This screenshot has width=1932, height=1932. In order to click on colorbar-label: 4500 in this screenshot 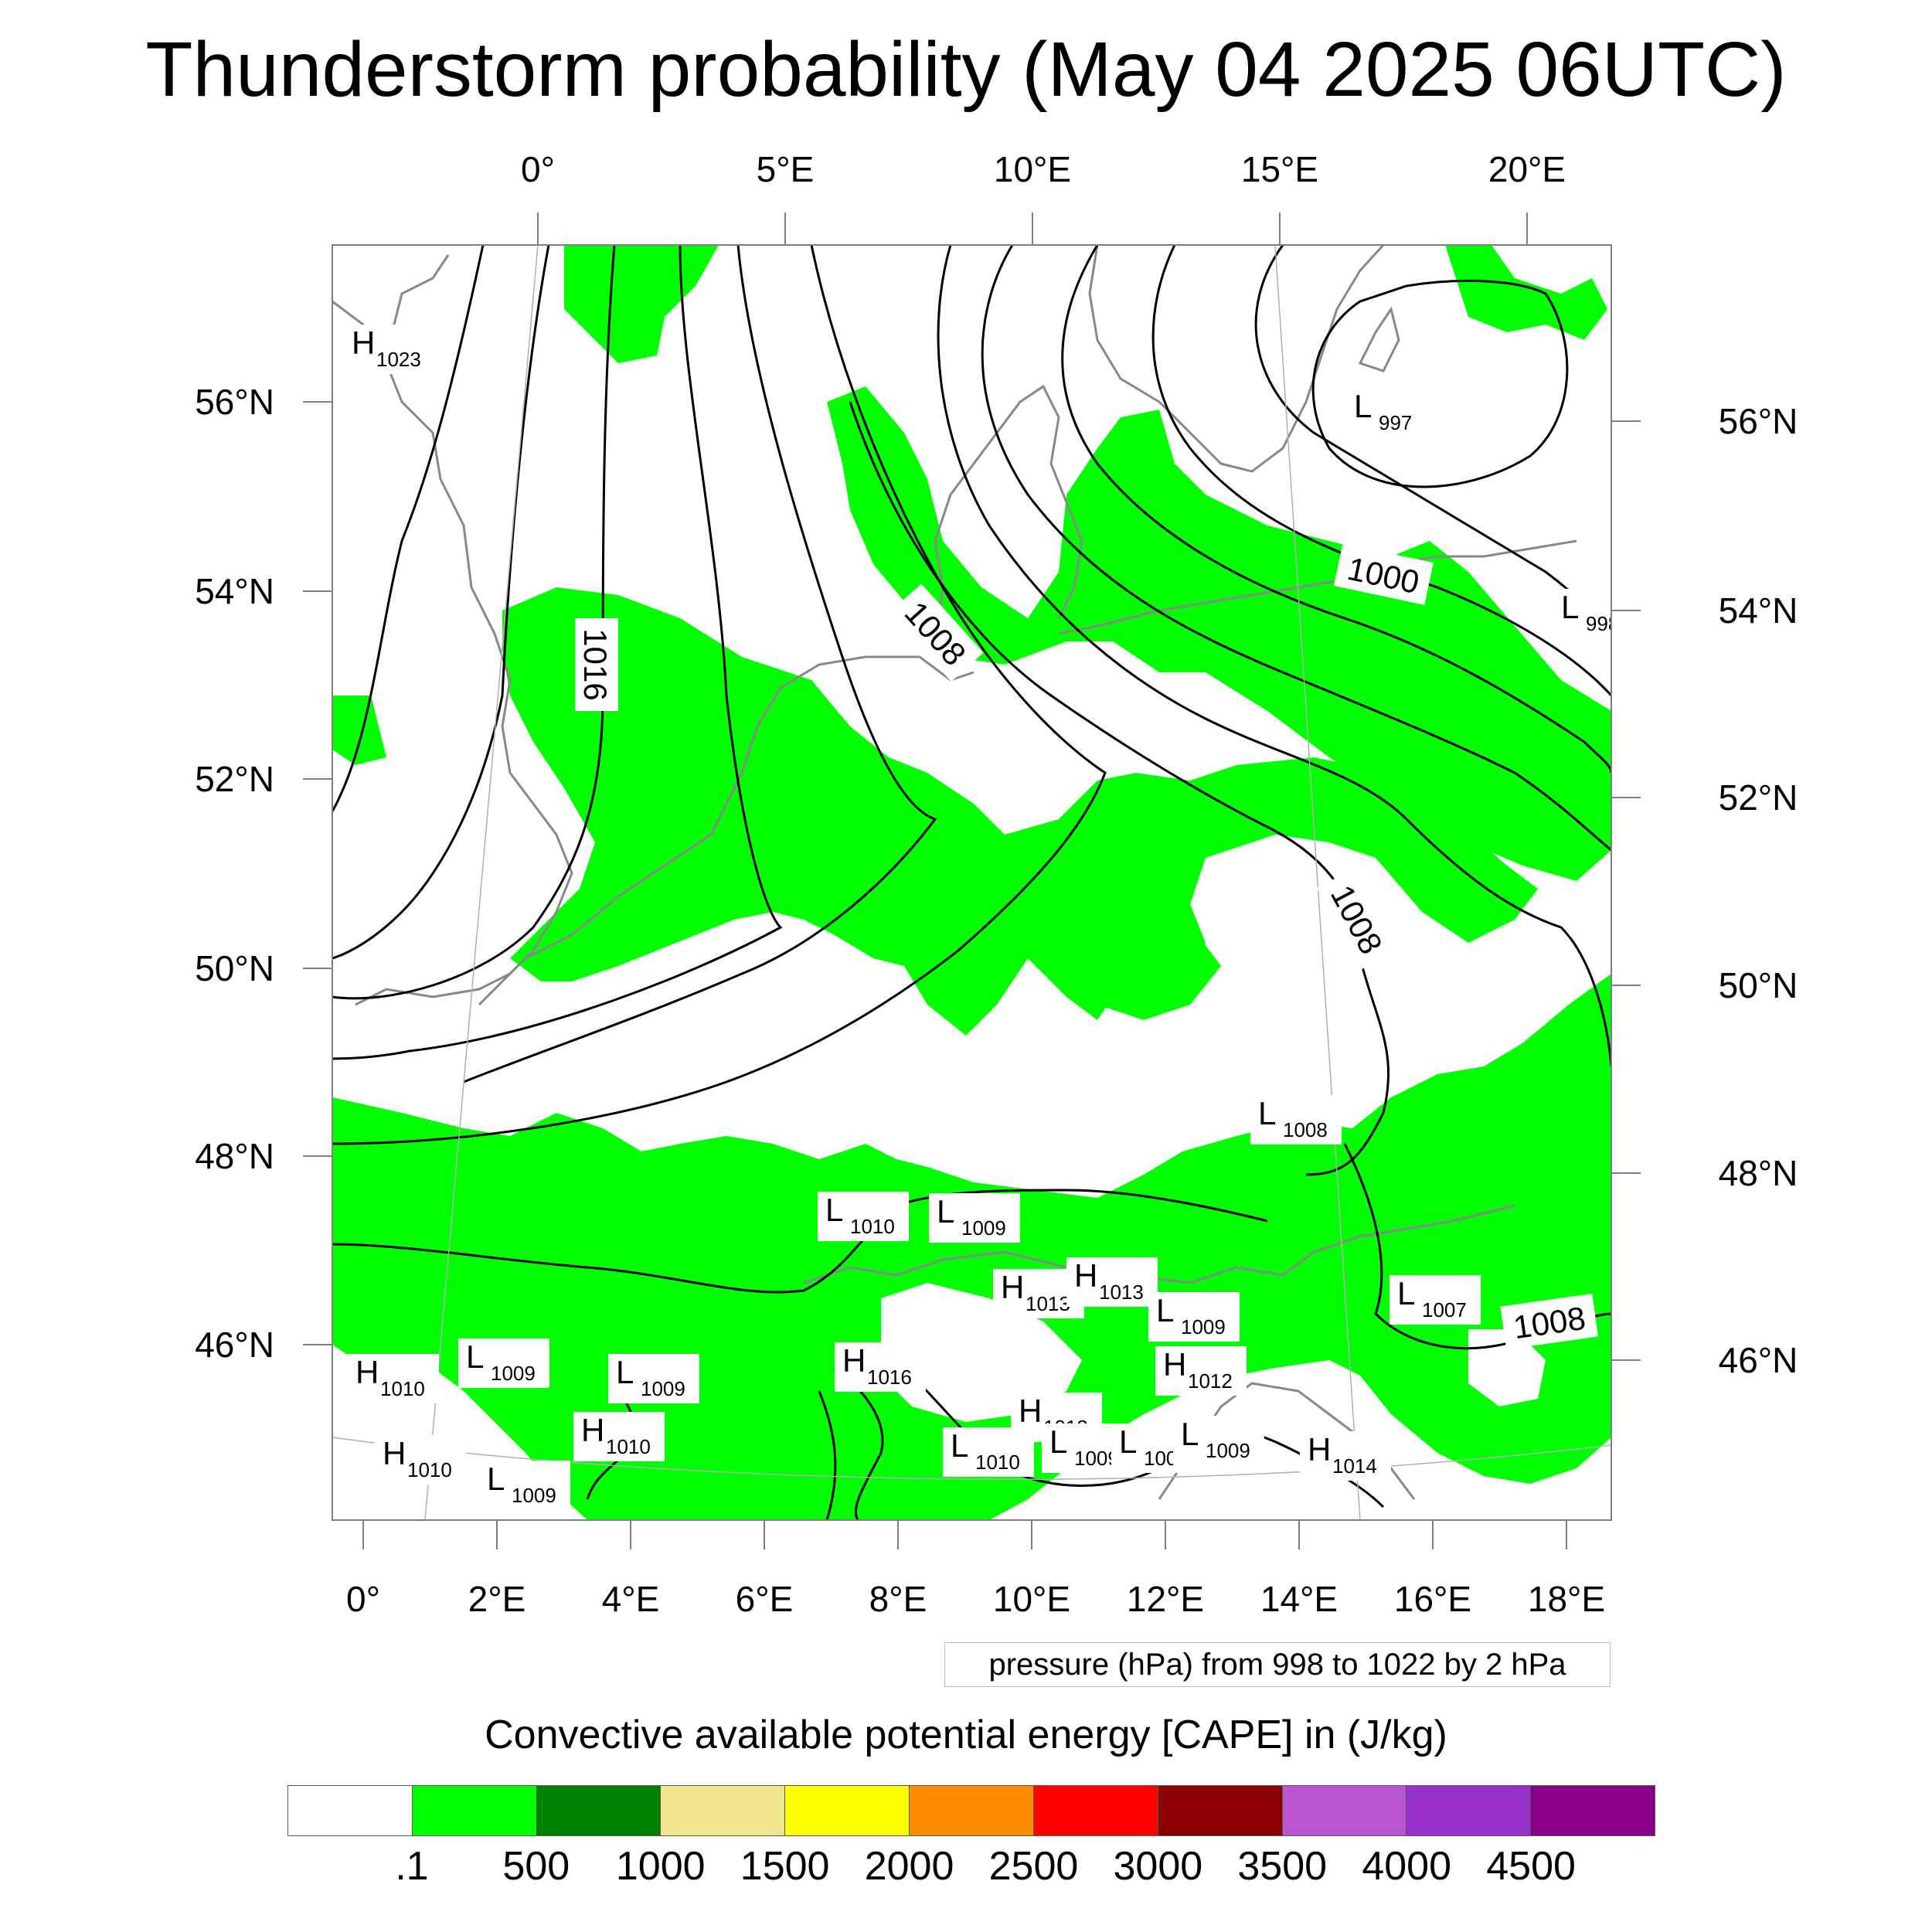, I will do `click(1531, 1867)`.